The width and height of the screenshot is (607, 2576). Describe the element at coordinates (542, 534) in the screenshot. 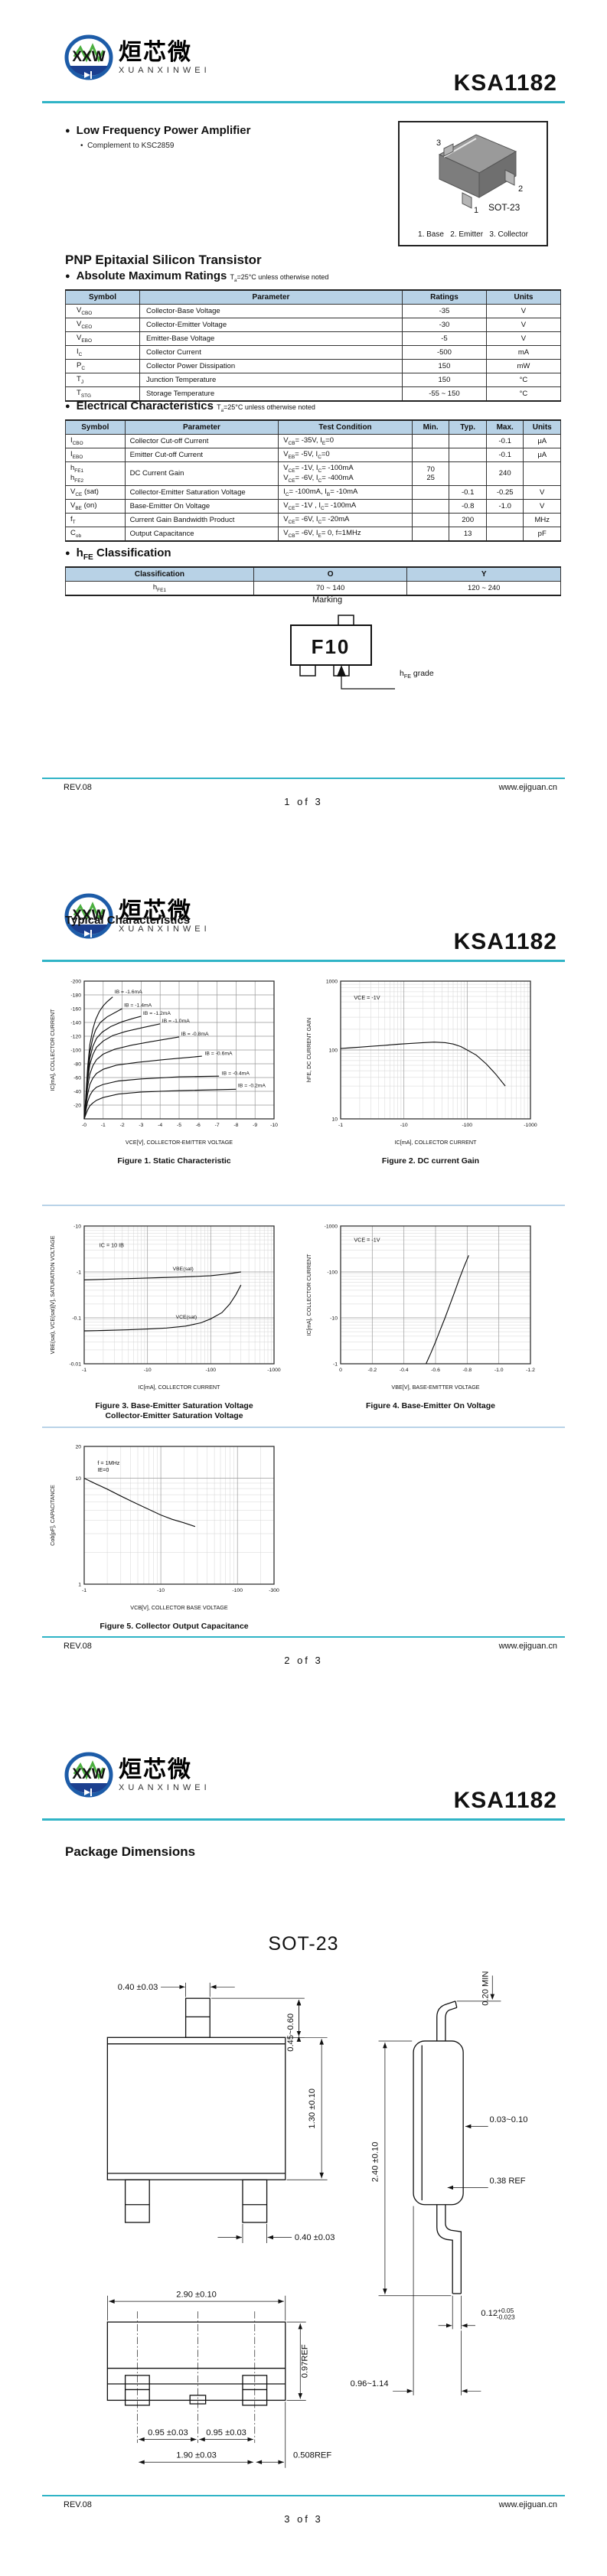

I see `table-cell: pF` at that location.